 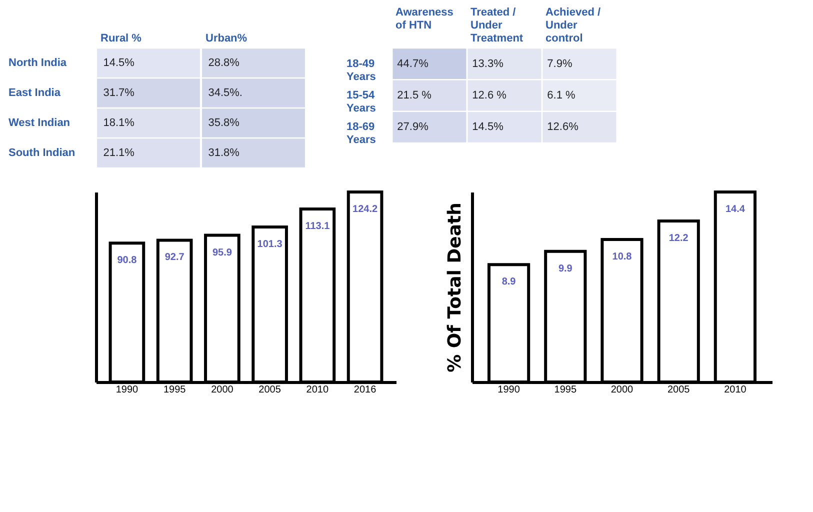 What do you see at coordinates (413, 64) in the screenshot?
I see `data-label: 44.7%` at bounding box center [413, 64].